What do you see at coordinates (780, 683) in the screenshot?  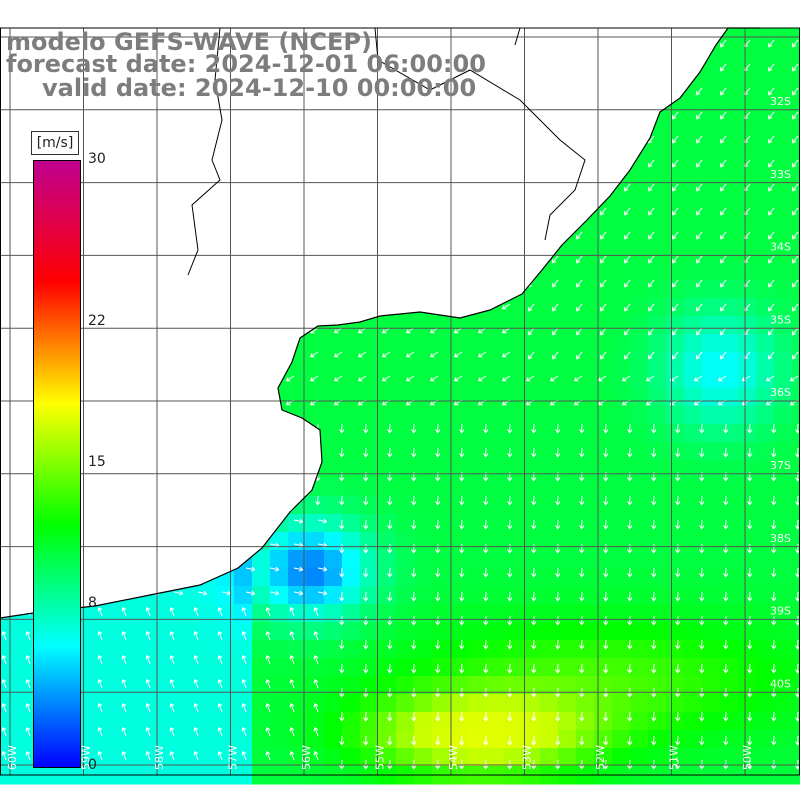 I see `latitude-label: 40S` at bounding box center [780, 683].